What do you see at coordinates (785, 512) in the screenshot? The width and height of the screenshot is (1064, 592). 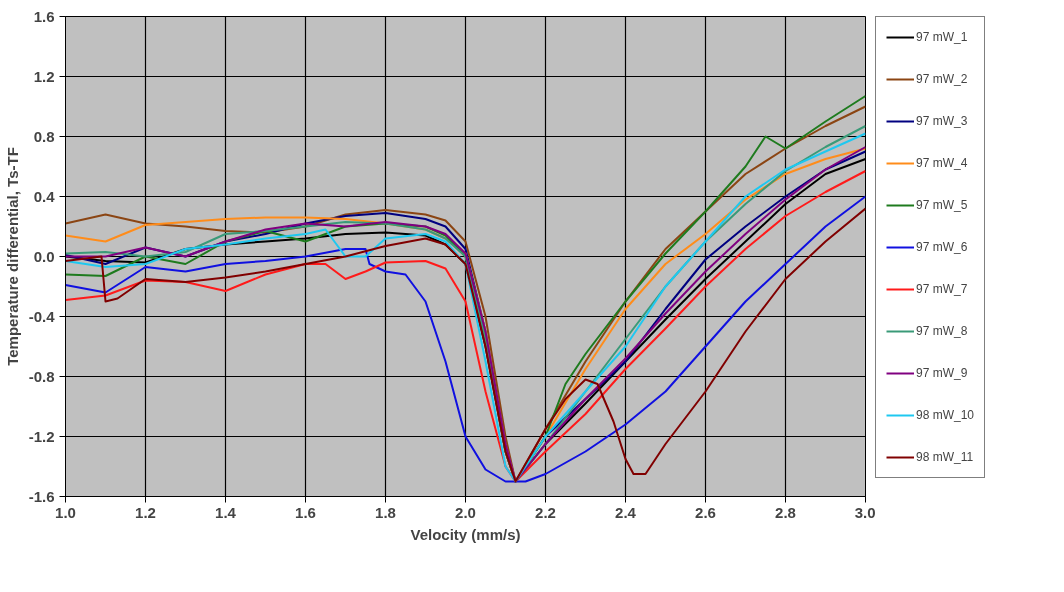 I see `x-tick-label: 2.8` at bounding box center [785, 512].